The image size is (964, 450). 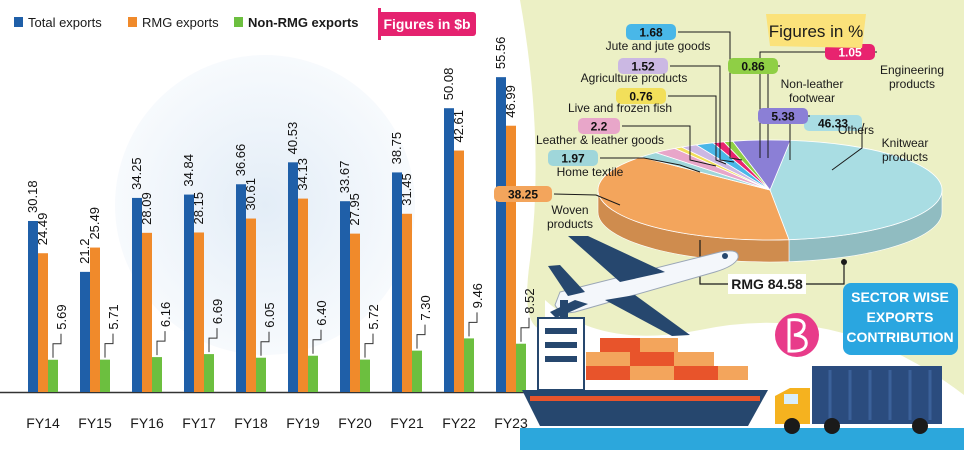 What do you see at coordinates (858, 400) in the screenshot?
I see `truck-icon` at bounding box center [858, 400].